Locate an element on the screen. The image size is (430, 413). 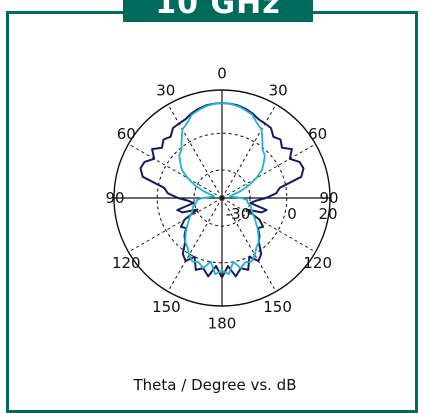
axis-caption: Theta / Degree vs. dB is located at coordinates (215, 385).